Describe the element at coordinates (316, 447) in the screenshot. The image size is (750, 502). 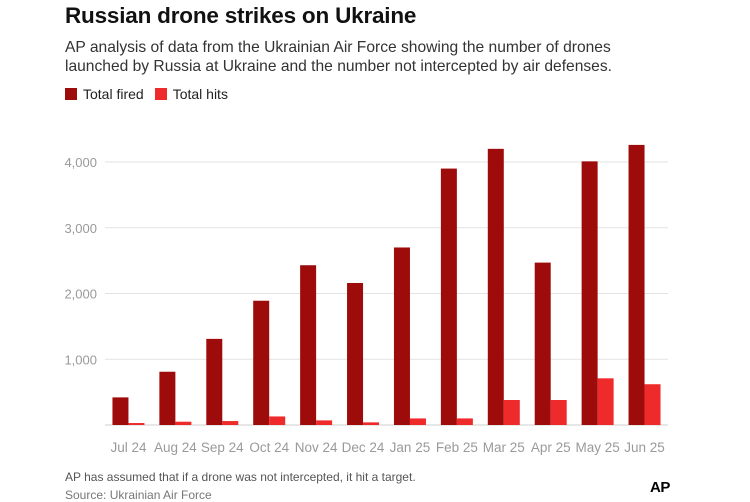
I see `x-tick-label: Nov 24` at that location.